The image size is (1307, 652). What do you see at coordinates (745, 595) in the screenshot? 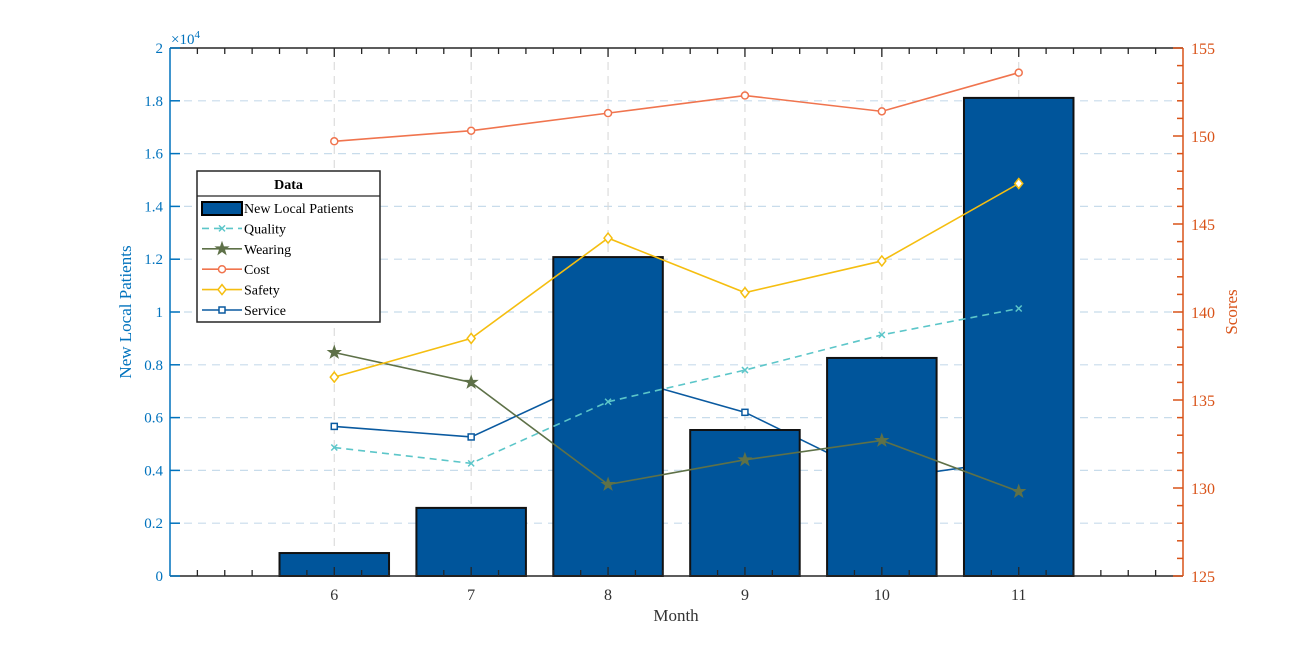
I see `x-tick-label: 9` at bounding box center [745, 595].